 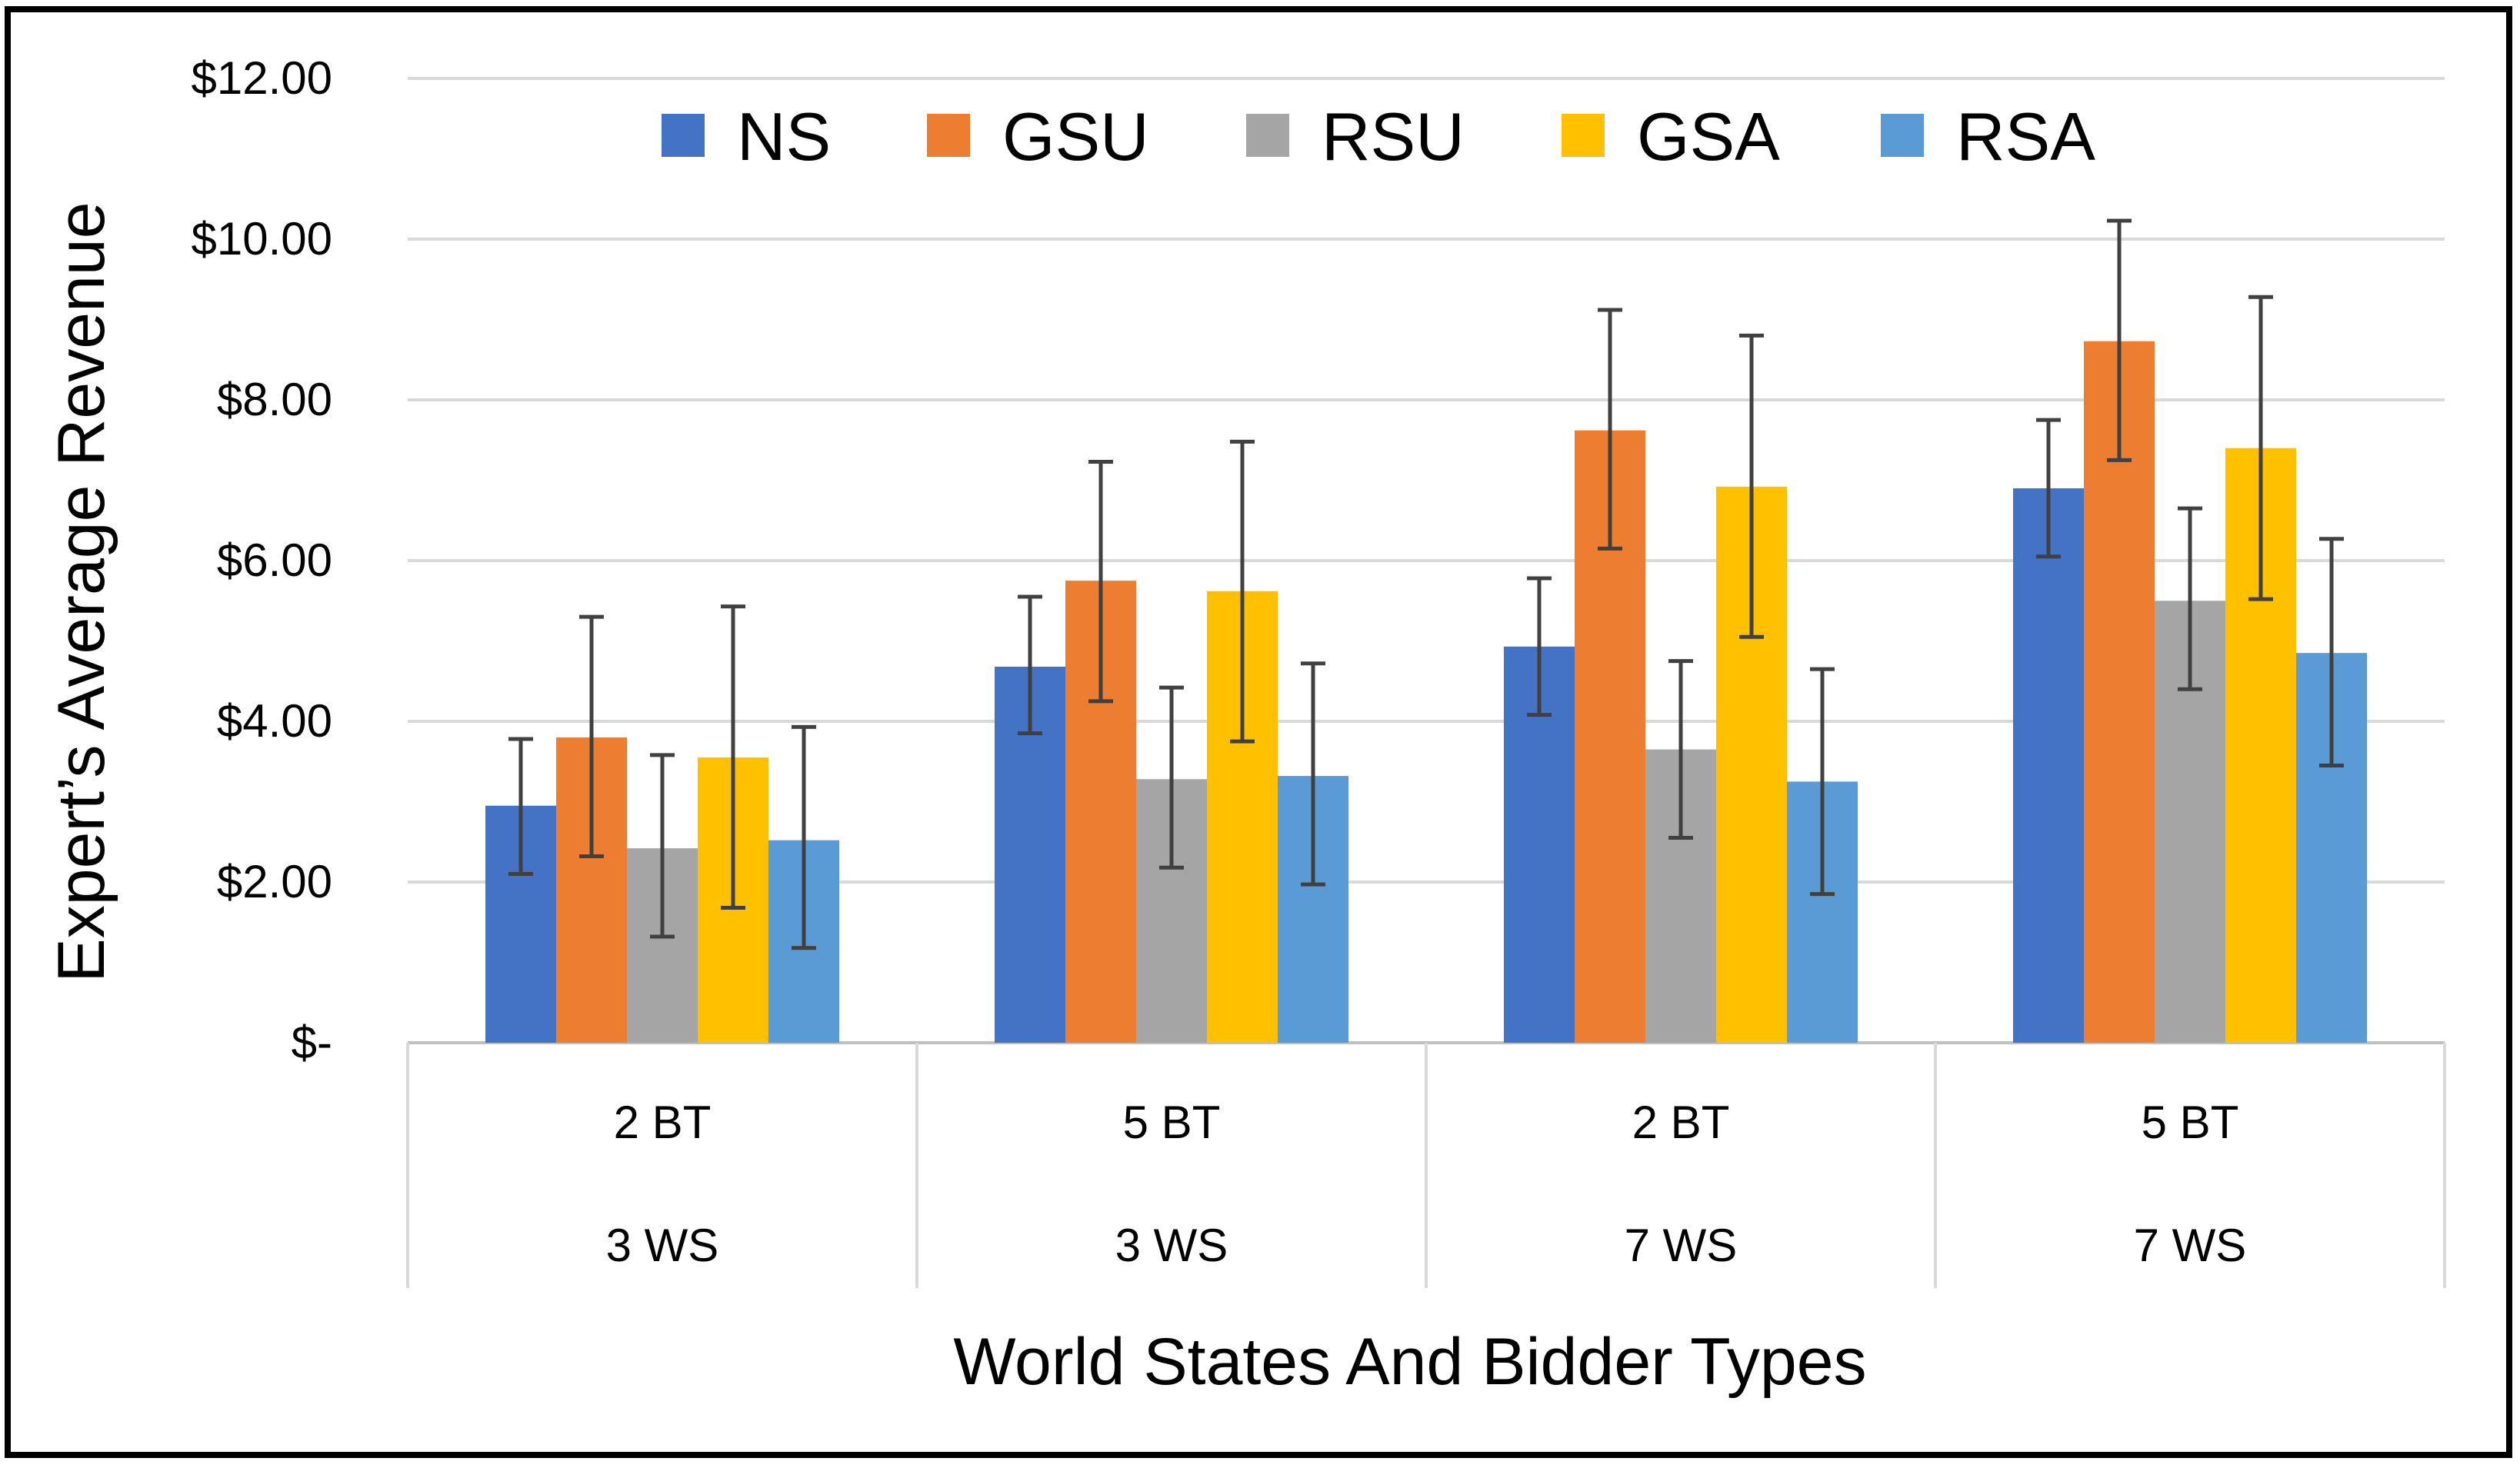 I want to click on legend-swatch-gsu, so click(x=948, y=135).